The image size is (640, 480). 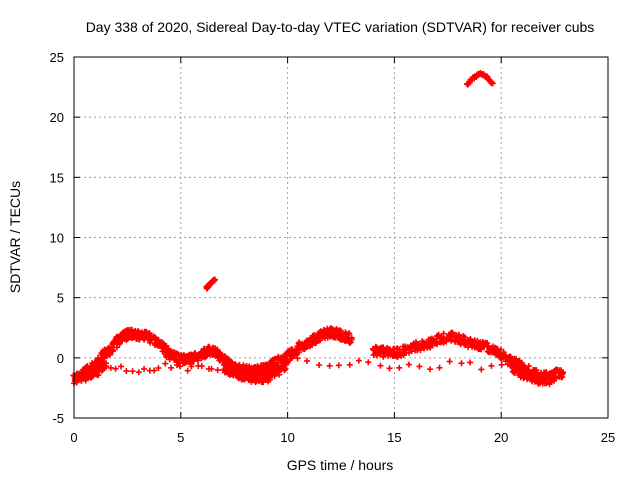 I want to click on y-tick-label: 5, so click(x=60, y=298).